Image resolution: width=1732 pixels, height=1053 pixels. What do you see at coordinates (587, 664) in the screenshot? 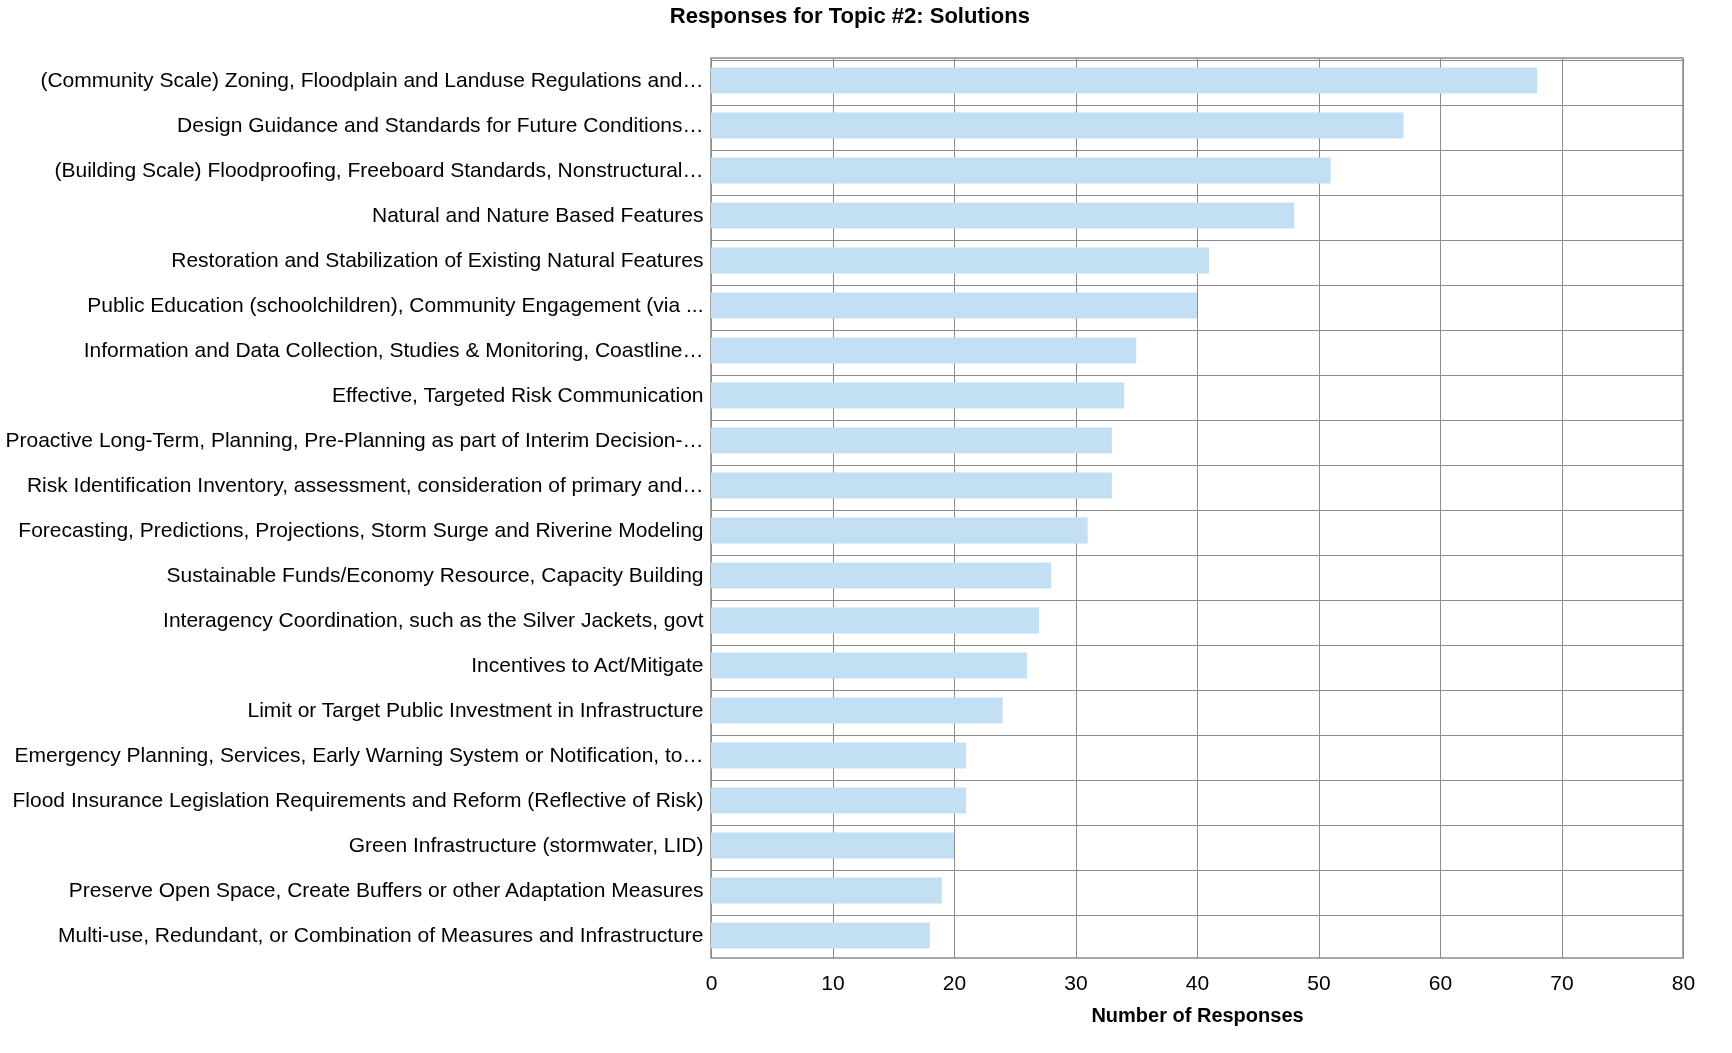
I see `y-tick-label: Incentives to Act/Mitigate` at bounding box center [587, 664].